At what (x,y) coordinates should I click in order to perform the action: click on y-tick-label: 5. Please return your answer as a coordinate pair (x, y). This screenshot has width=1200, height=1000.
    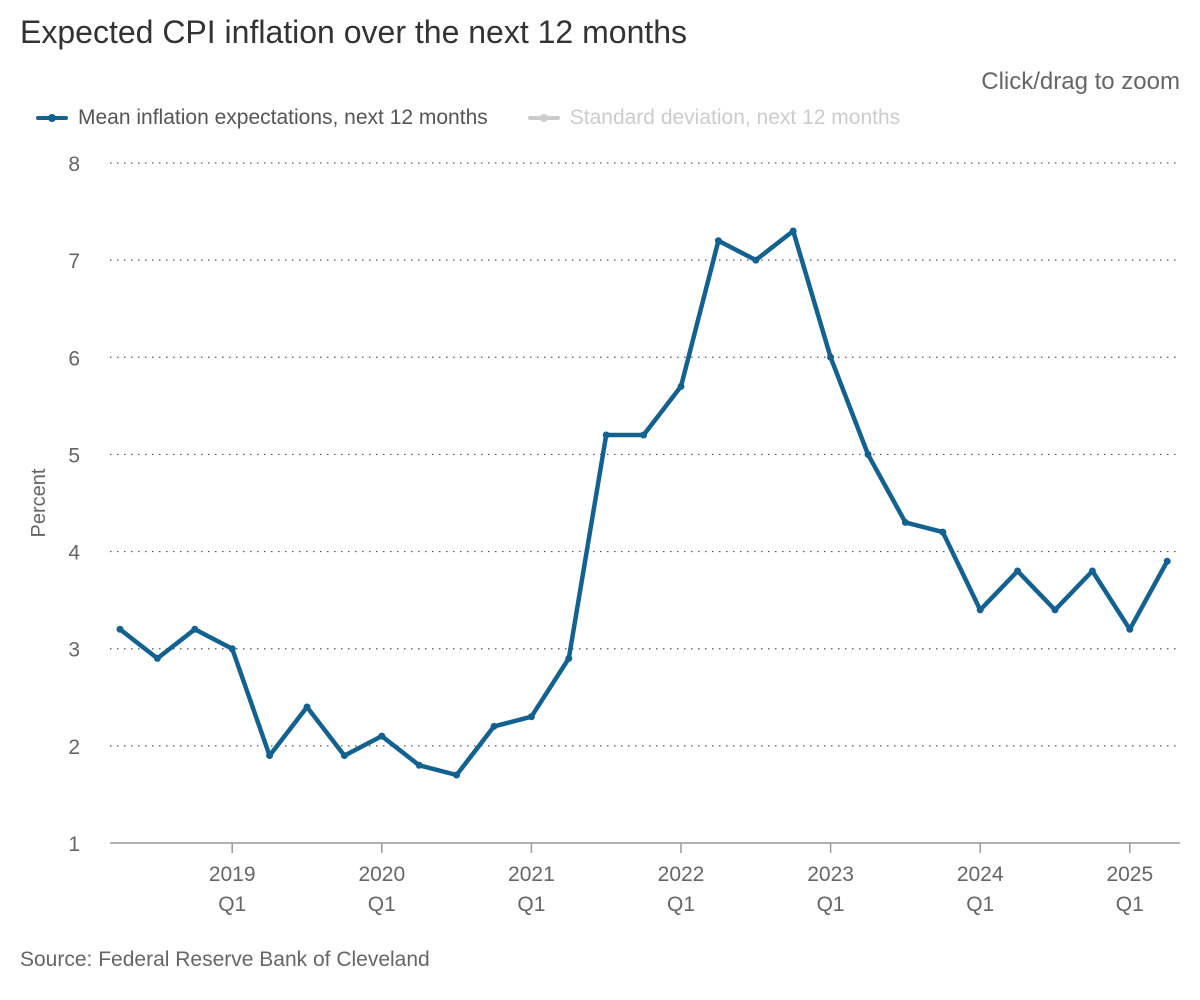
    Looking at the image, I should click on (74, 455).